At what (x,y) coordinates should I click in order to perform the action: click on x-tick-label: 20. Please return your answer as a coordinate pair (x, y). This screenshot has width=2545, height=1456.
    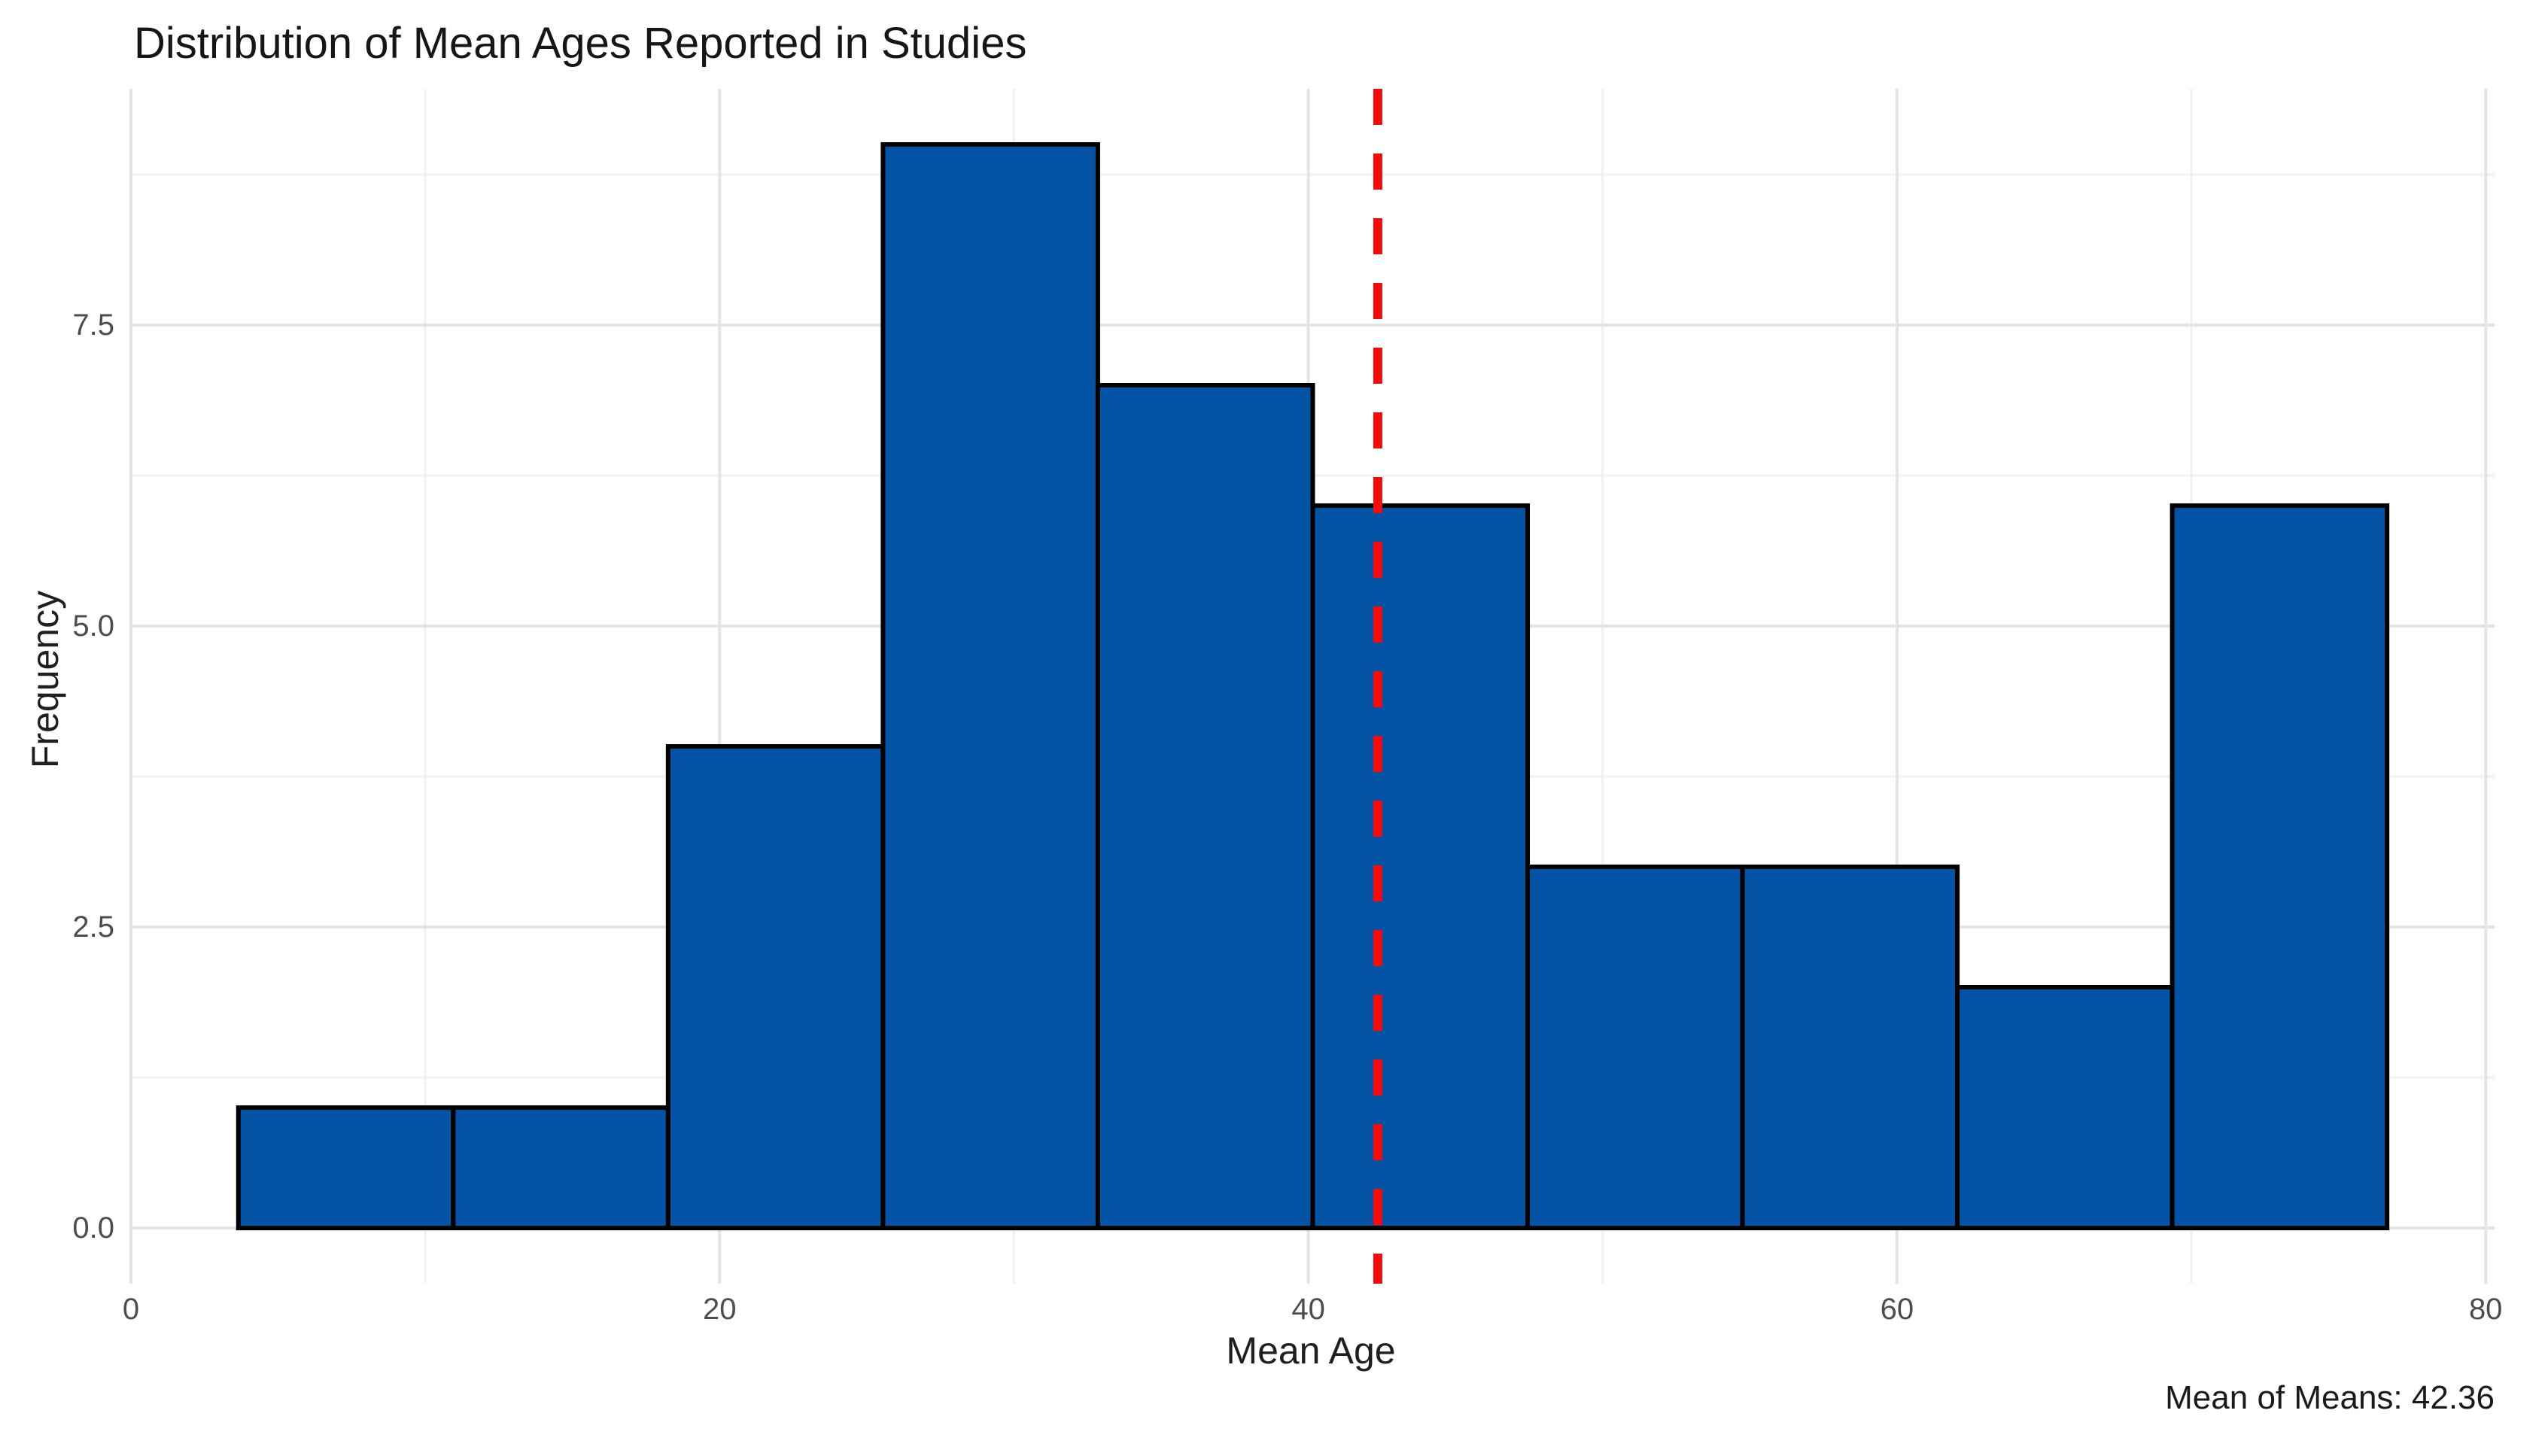
    Looking at the image, I should click on (720, 1309).